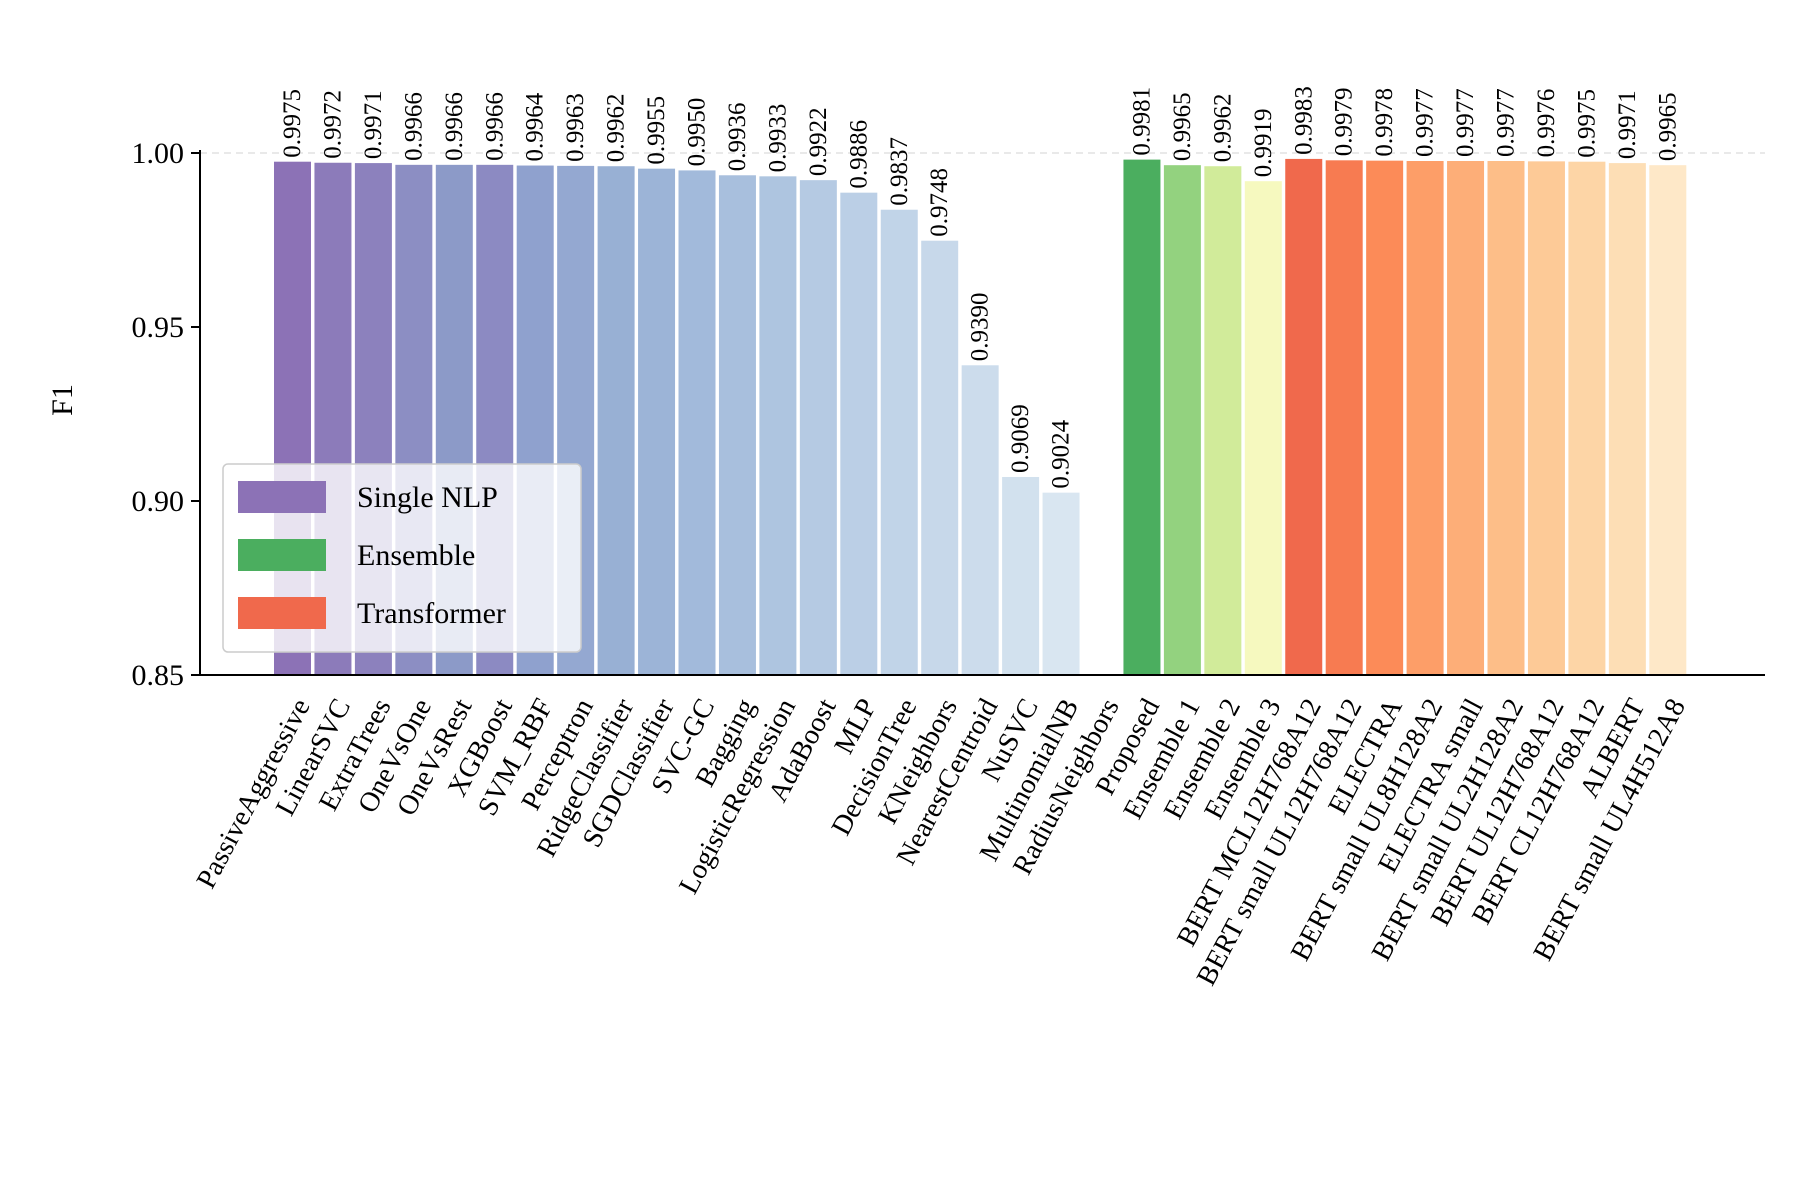  I want to click on data-label: 0.9963, so click(575, 127).